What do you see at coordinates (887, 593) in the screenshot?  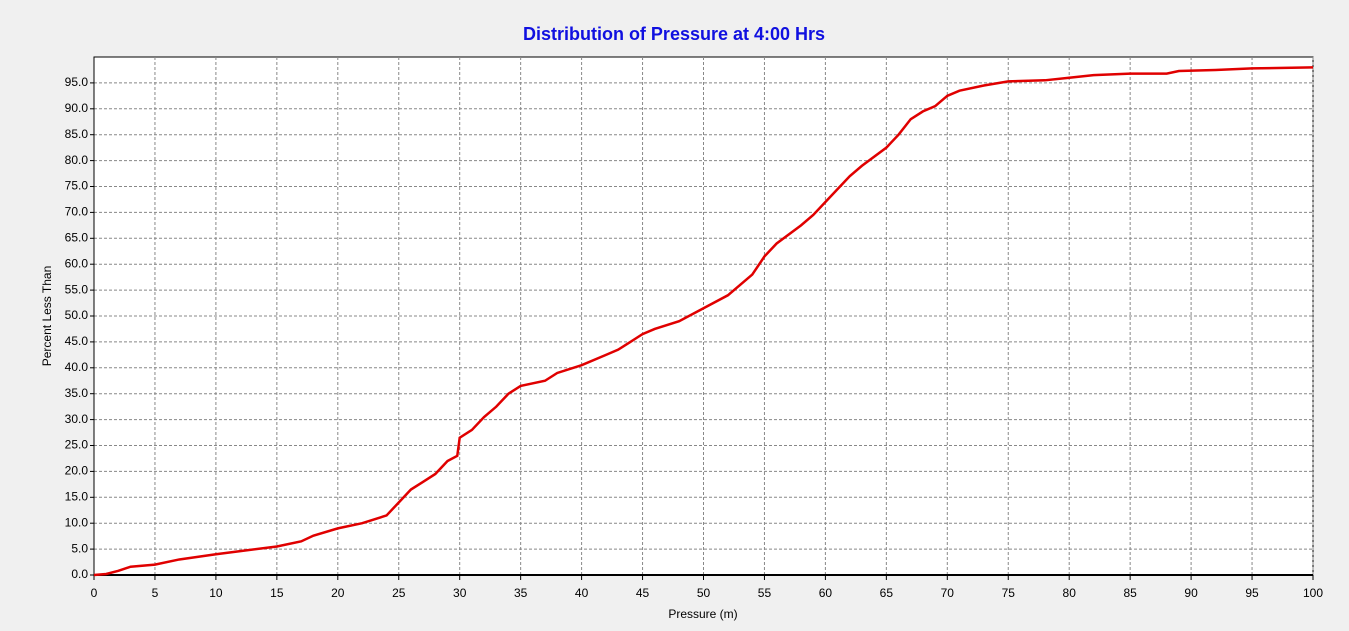 I see `x-tick-label: 65` at bounding box center [887, 593].